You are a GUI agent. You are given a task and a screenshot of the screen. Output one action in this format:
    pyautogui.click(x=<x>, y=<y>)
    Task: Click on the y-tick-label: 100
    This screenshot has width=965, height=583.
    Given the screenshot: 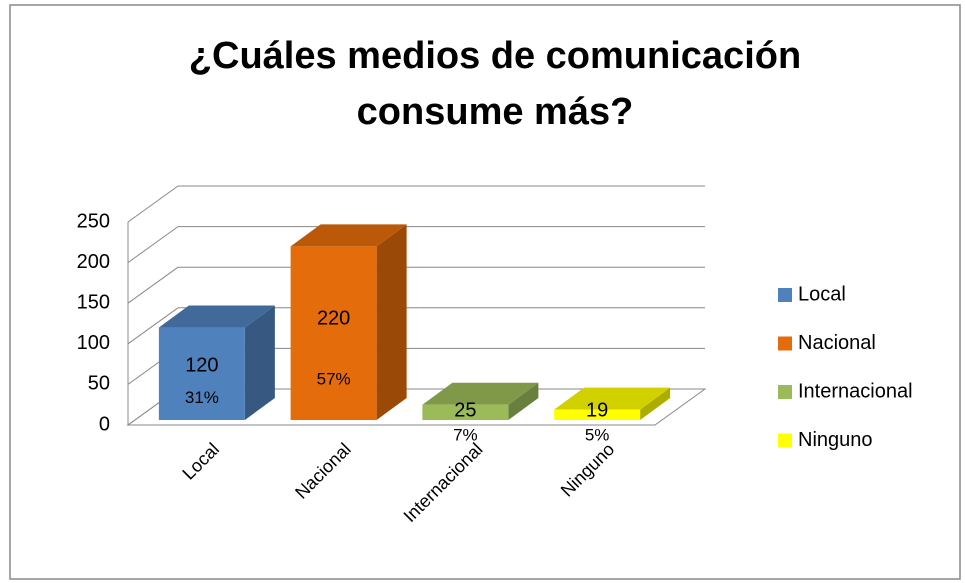 What is the action you would take?
    pyautogui.click(x=93, y=343)
    